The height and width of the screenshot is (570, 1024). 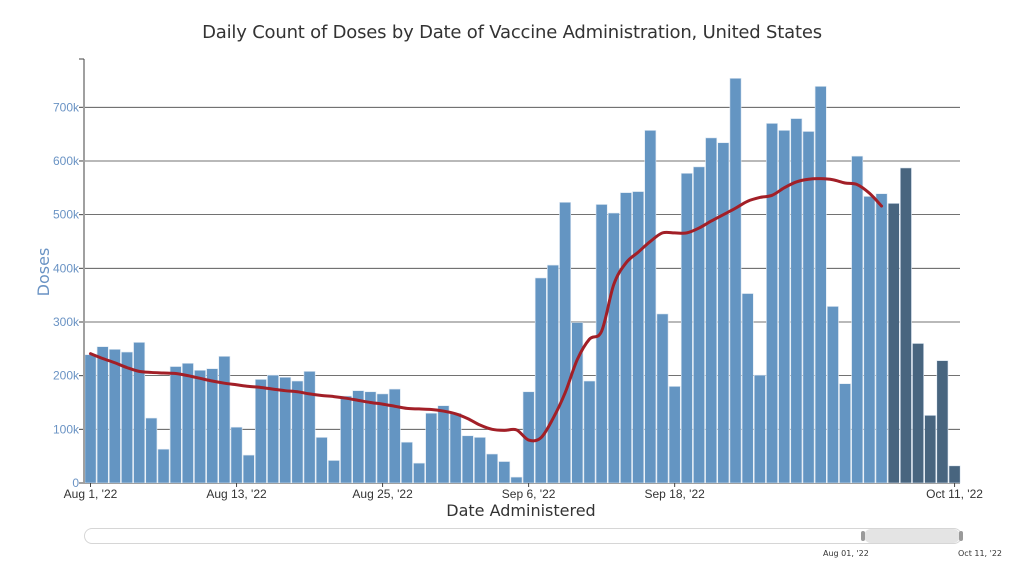 I want to click on x-tick-label: Aug 25, '22, so click(x=382, y=494).